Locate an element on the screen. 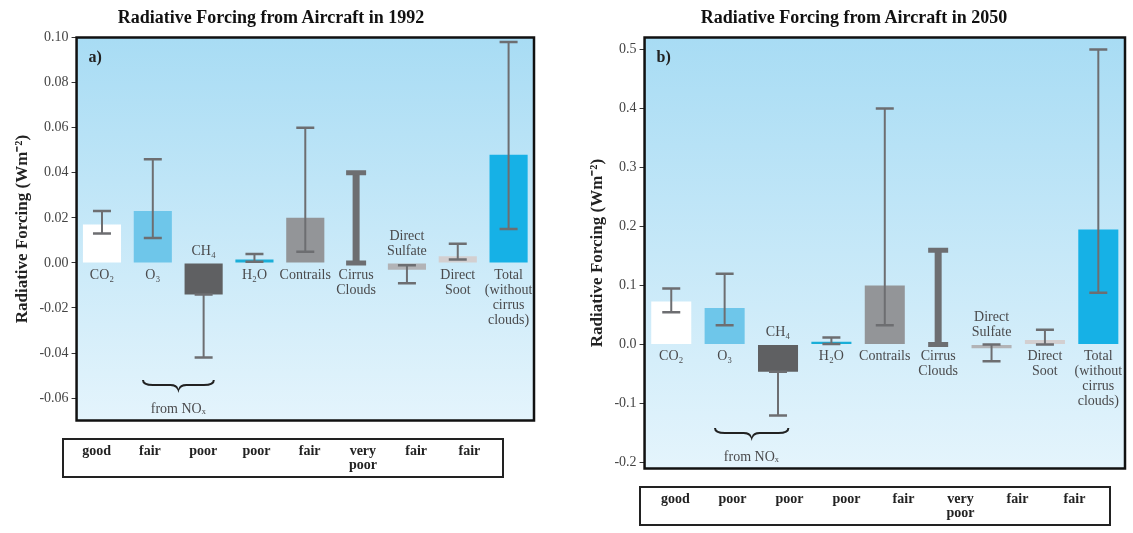 This screenshot has height=533, width=1133. y-tick-label: 0.10 is located at coordinates (56, 37).